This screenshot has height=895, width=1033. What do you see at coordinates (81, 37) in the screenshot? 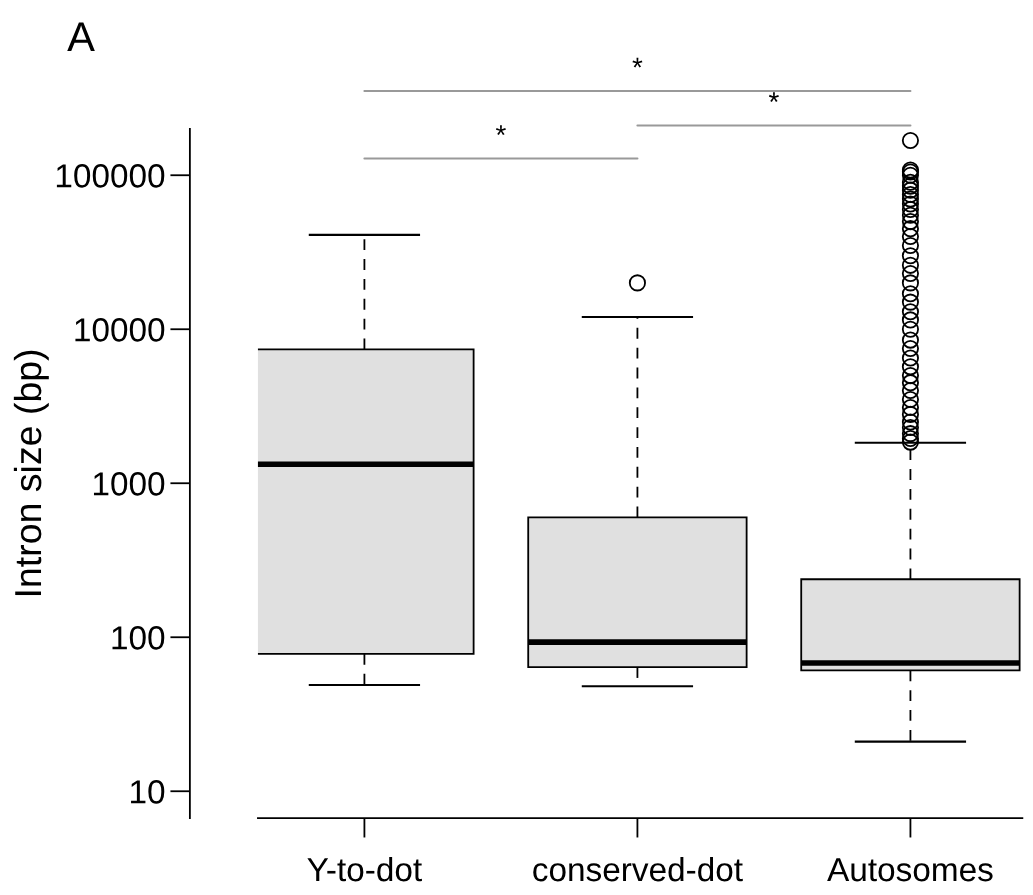
I see `chart-title: A` at bounding box center [81, 37].